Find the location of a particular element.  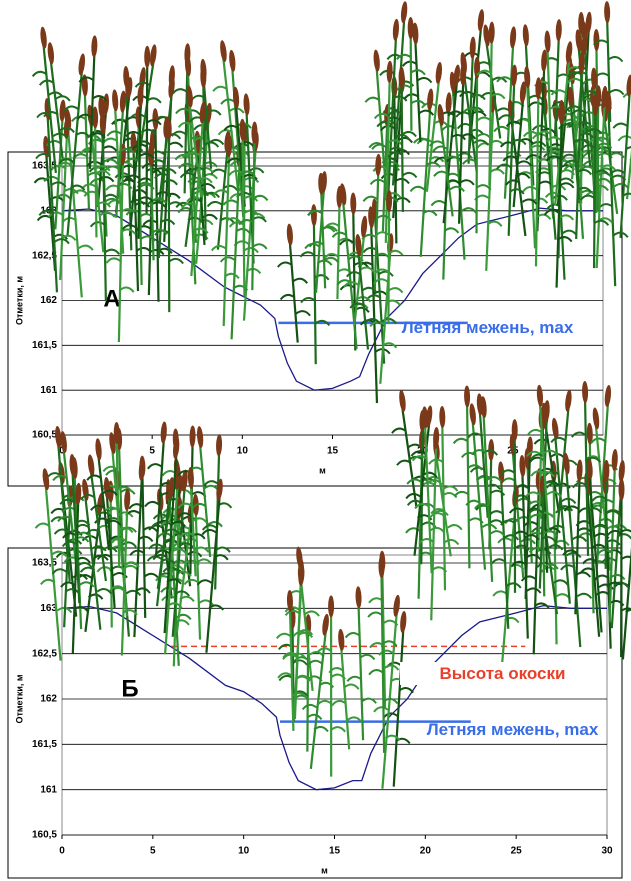

x-tick-label: 15 is located at coordinates (333, 451).